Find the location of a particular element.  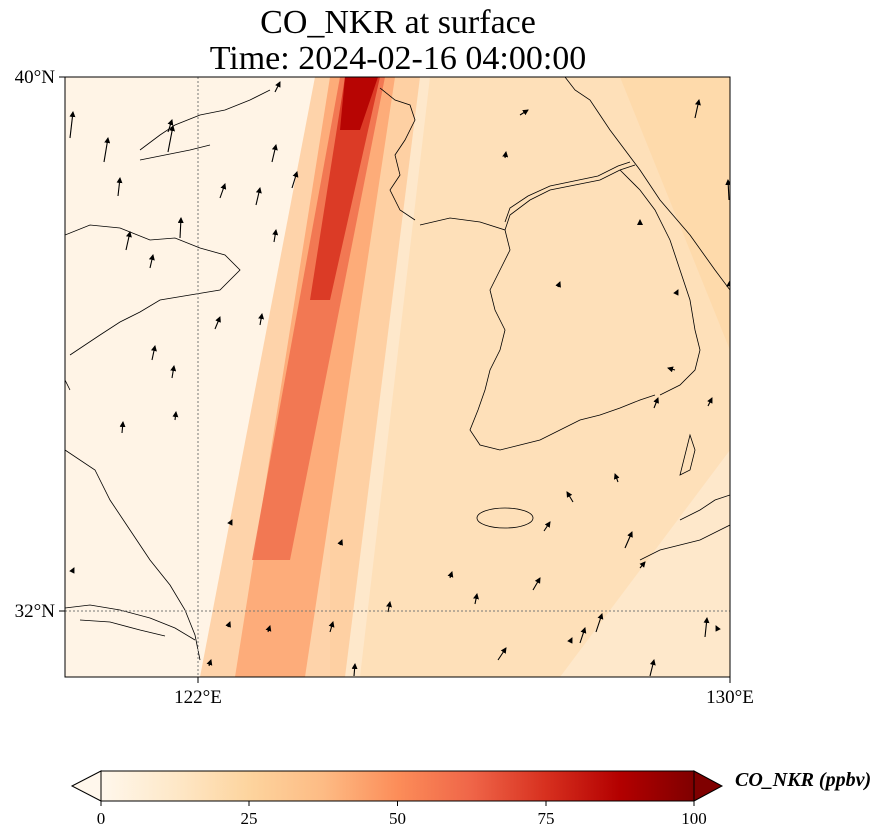

colorbar: 0 25 50 75 100 is located at coordinates (397, 799).